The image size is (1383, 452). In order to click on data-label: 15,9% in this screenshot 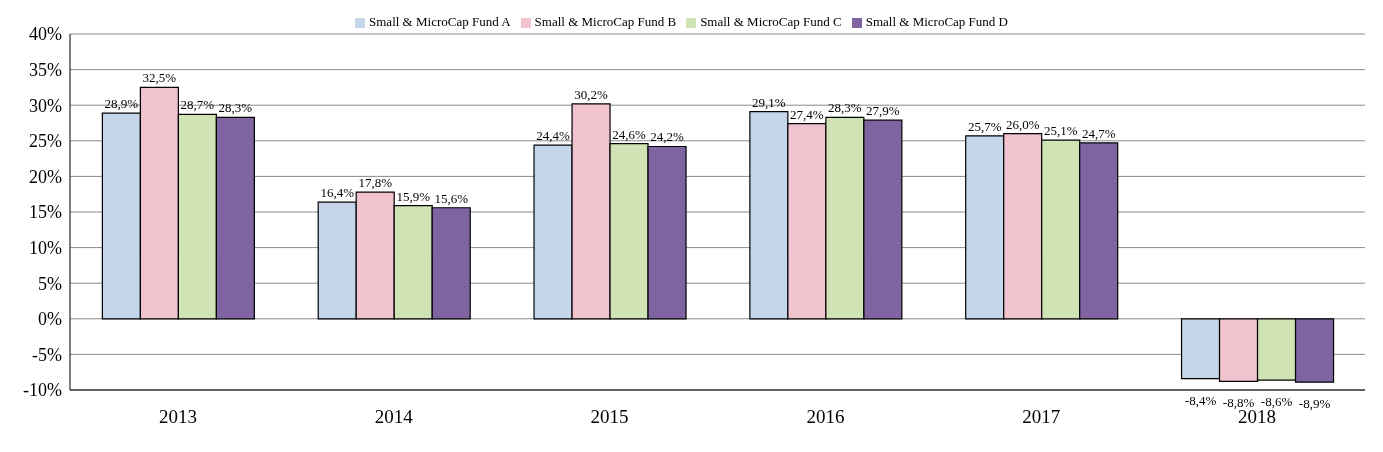, I will do `click(413, 196)`.